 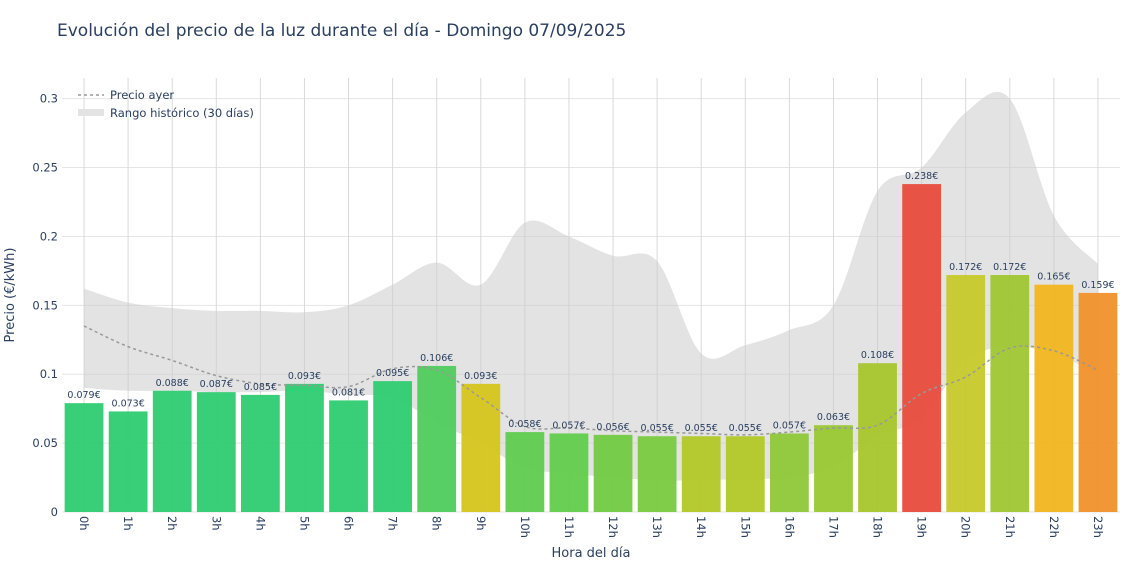 I want to click on y-tick-label-6: 0.3, so click(x=49, y=99).